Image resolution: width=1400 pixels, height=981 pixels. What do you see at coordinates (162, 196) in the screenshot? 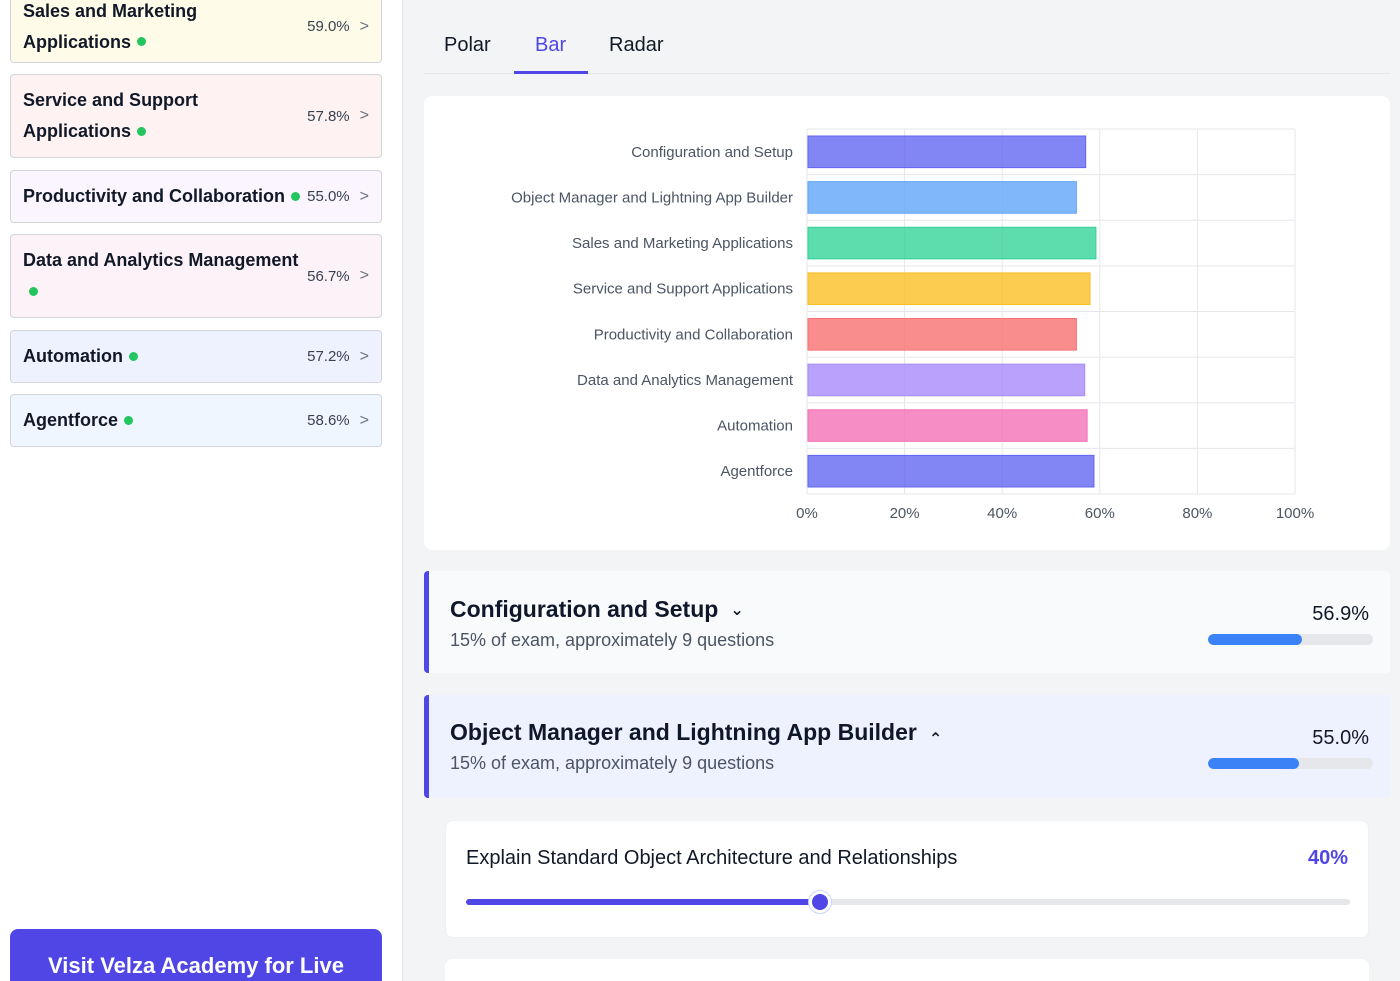
I see `topic-name: Productivity and Collaboration` at bounding box center [162, 196].